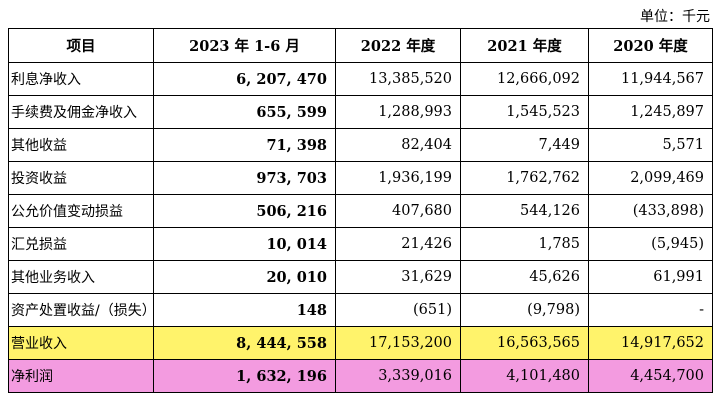  What do you see at coordinates (244, 277) in the screenshot?
I see `cell-2023h1: 20, 010` at bounding box center [244, 277].